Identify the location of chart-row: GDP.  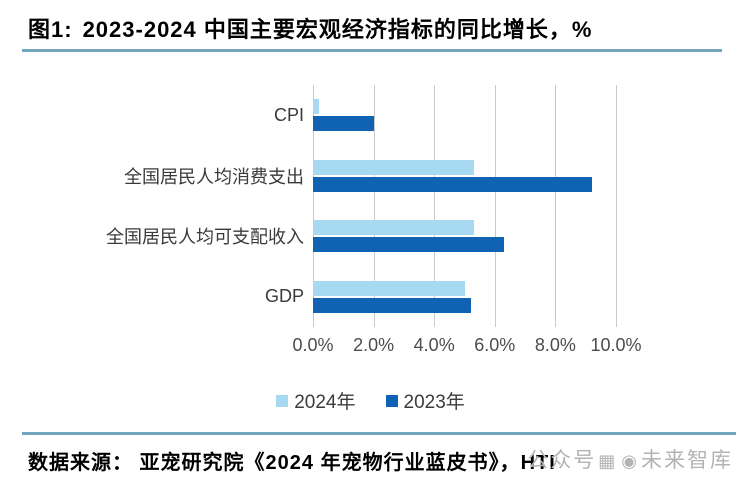
(322, 297).